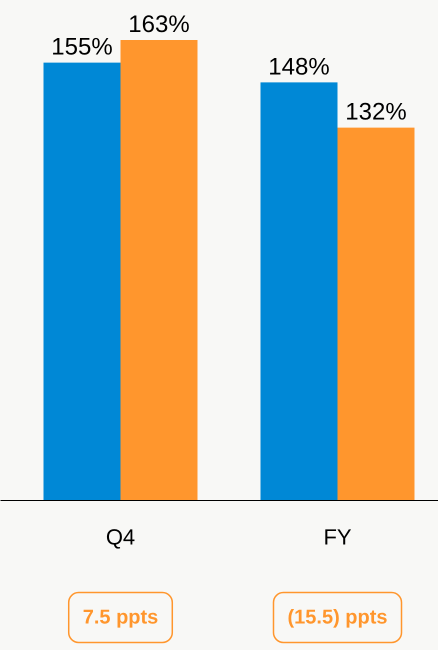  I want to click on data-label: 148%, so click(299, 66).